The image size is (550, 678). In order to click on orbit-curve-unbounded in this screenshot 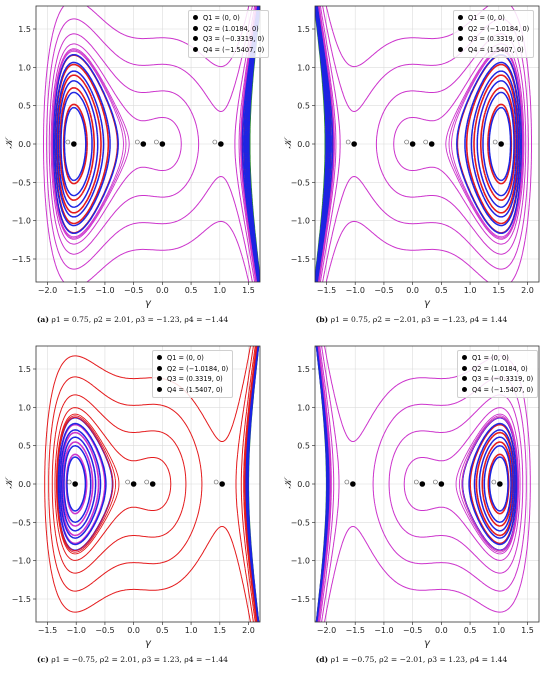, I will do `click(157, 484)`.